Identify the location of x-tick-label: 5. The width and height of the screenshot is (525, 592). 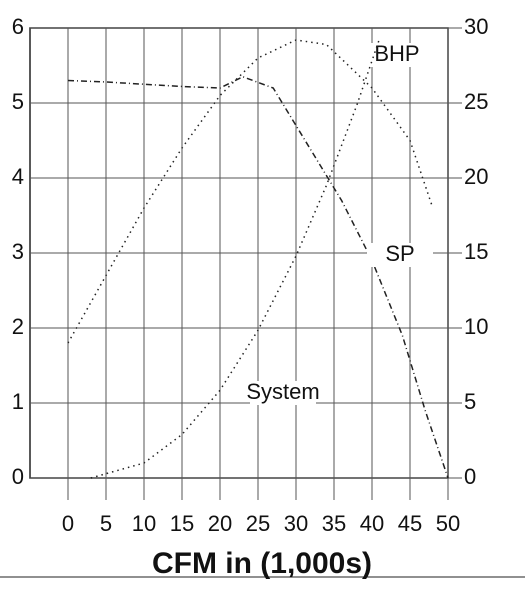
(106, 523).